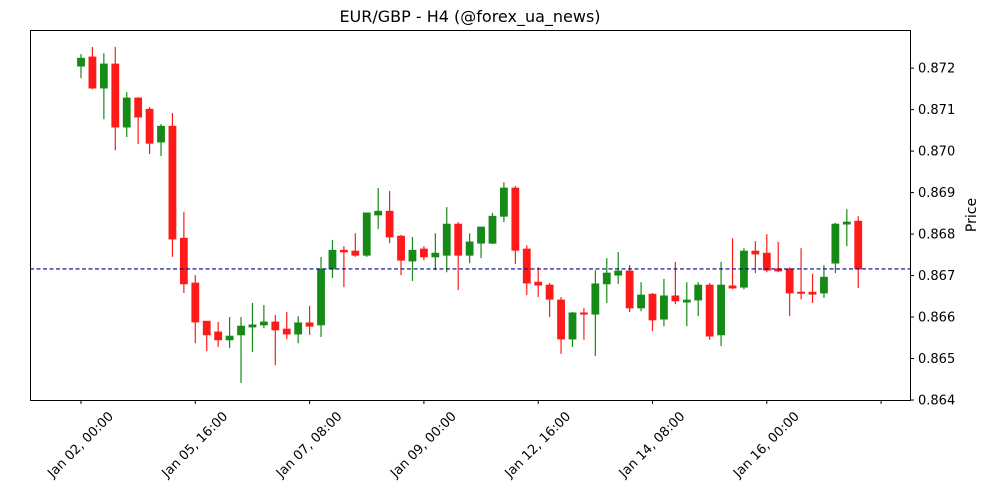  What do you see at coordinates (936, 359) in the screenshot?
I see `y-tick-label: 0.865` at bounding box center [936, 359].